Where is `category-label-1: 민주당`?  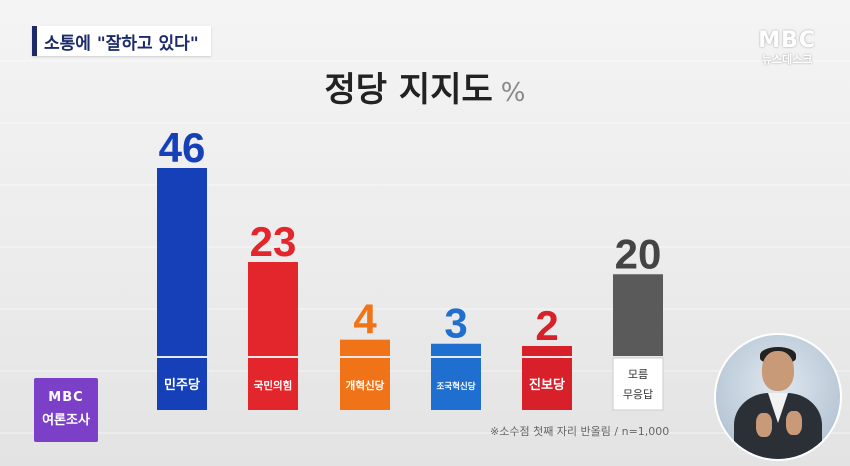
category-label-1: 민주당 is located at coordinates (182, 385).